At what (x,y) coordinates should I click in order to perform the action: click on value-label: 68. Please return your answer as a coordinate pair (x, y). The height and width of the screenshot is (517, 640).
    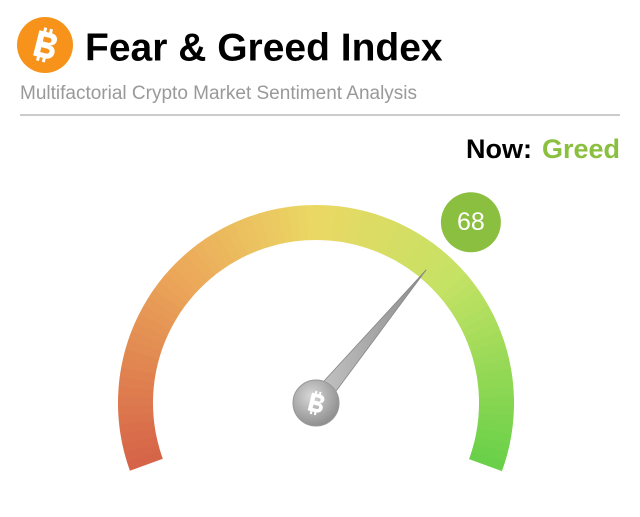
    Looking at the image, I should click on (471, 222).